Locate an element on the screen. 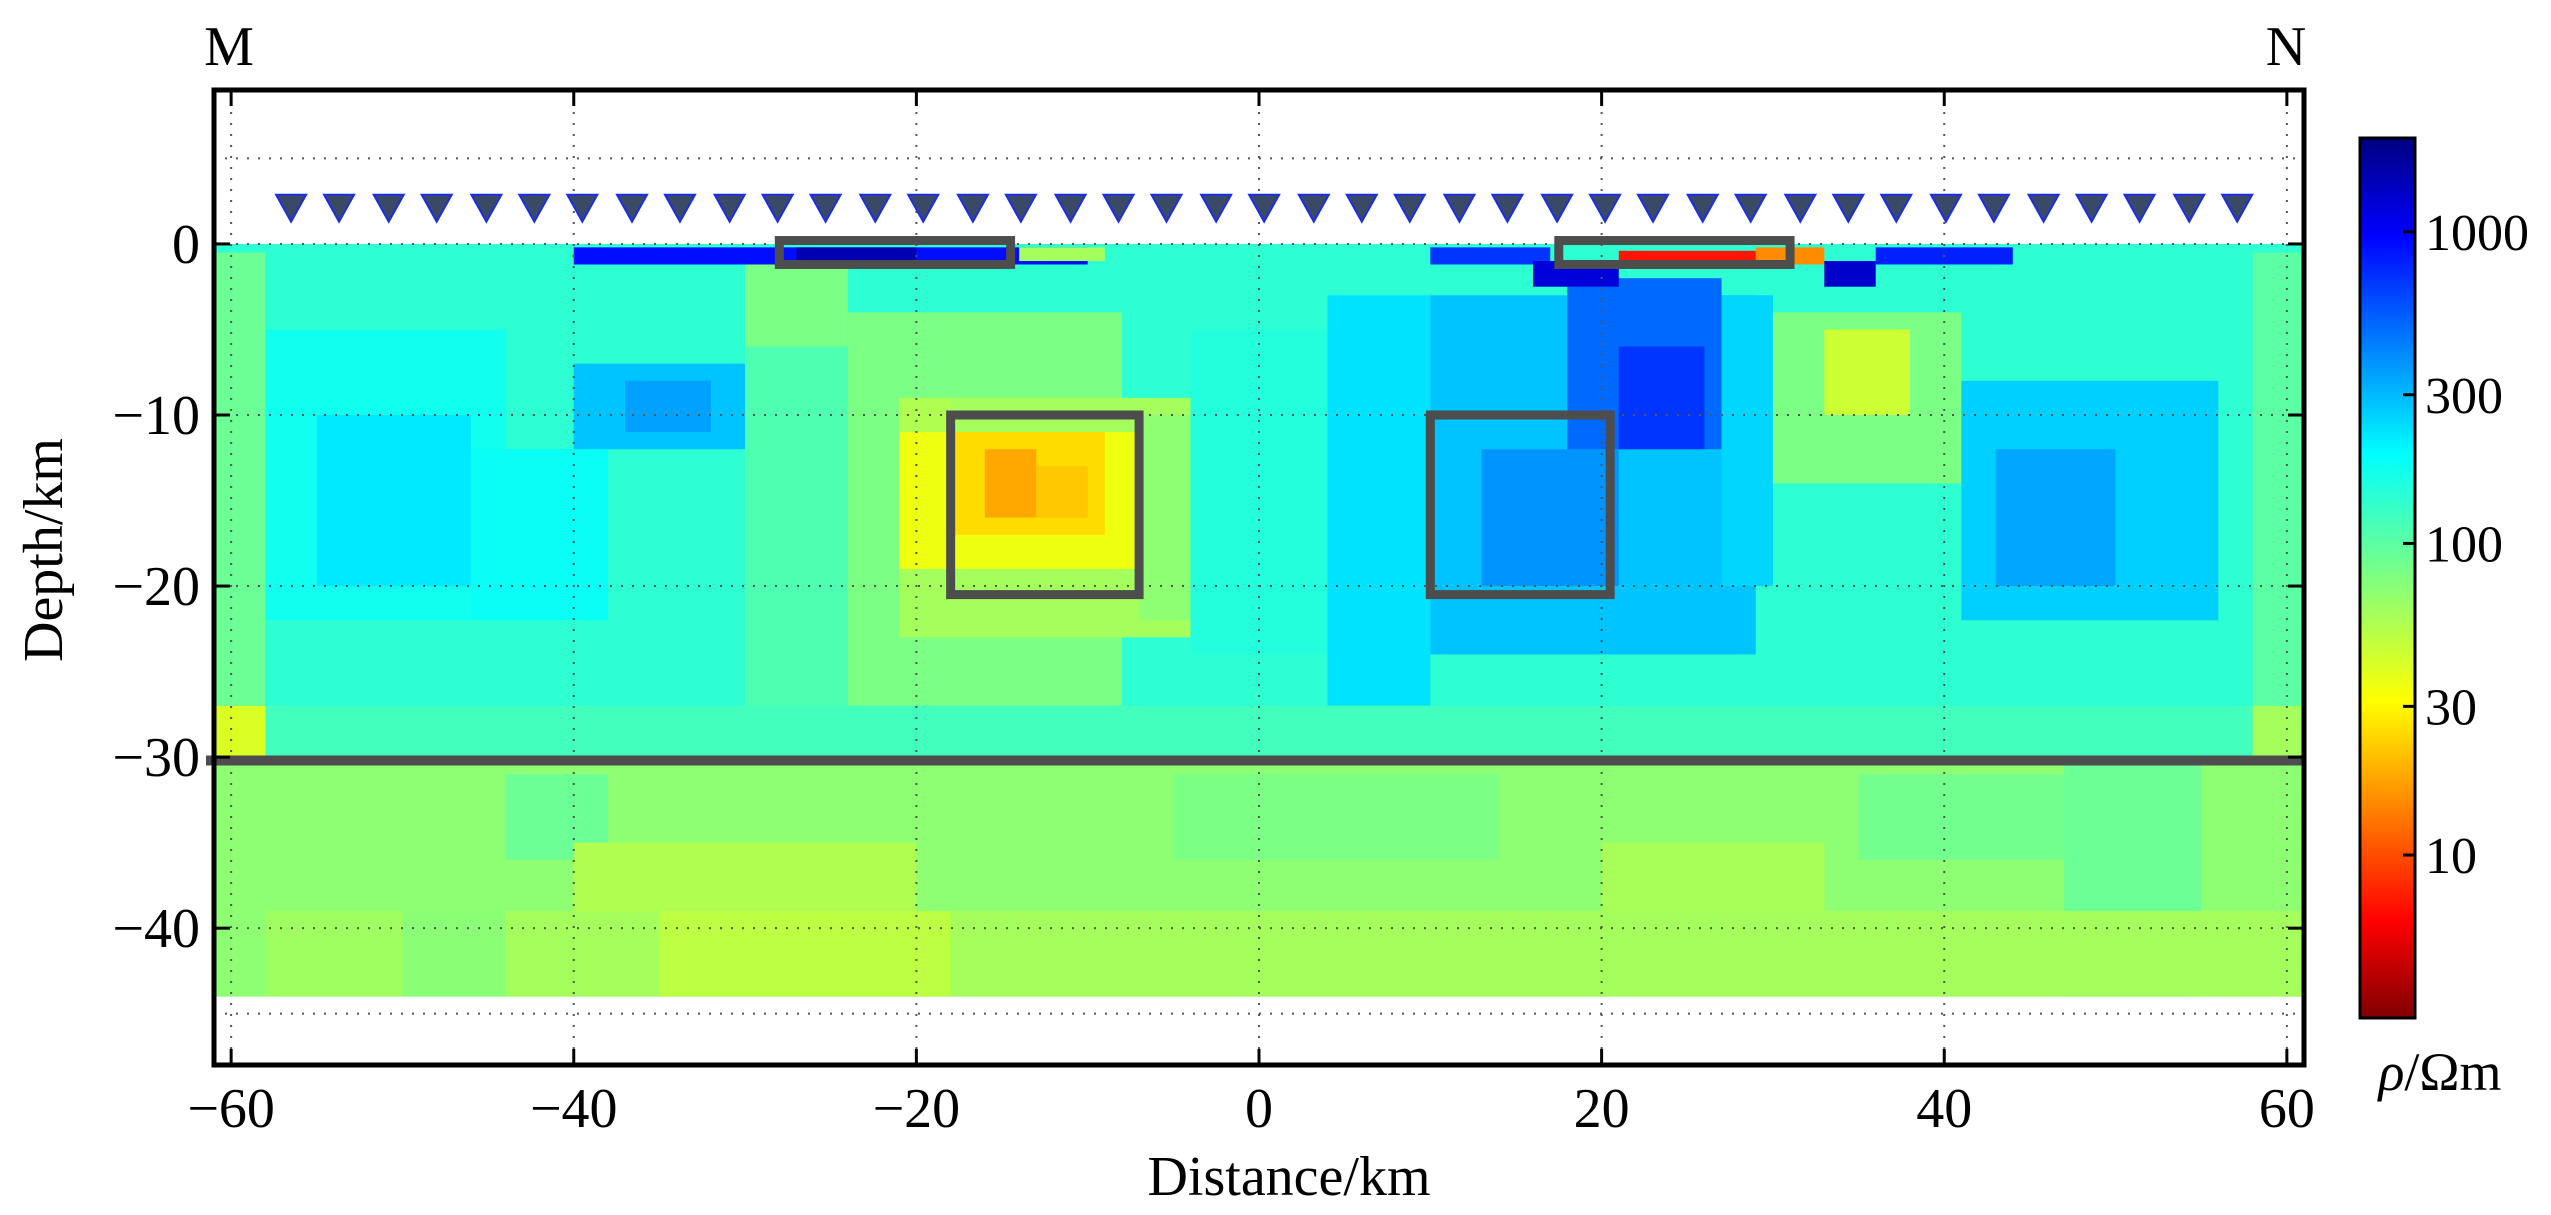 This screenshot has width=2551, height=1215. y-tick-label: −10 is located at coordinates (156, 416).